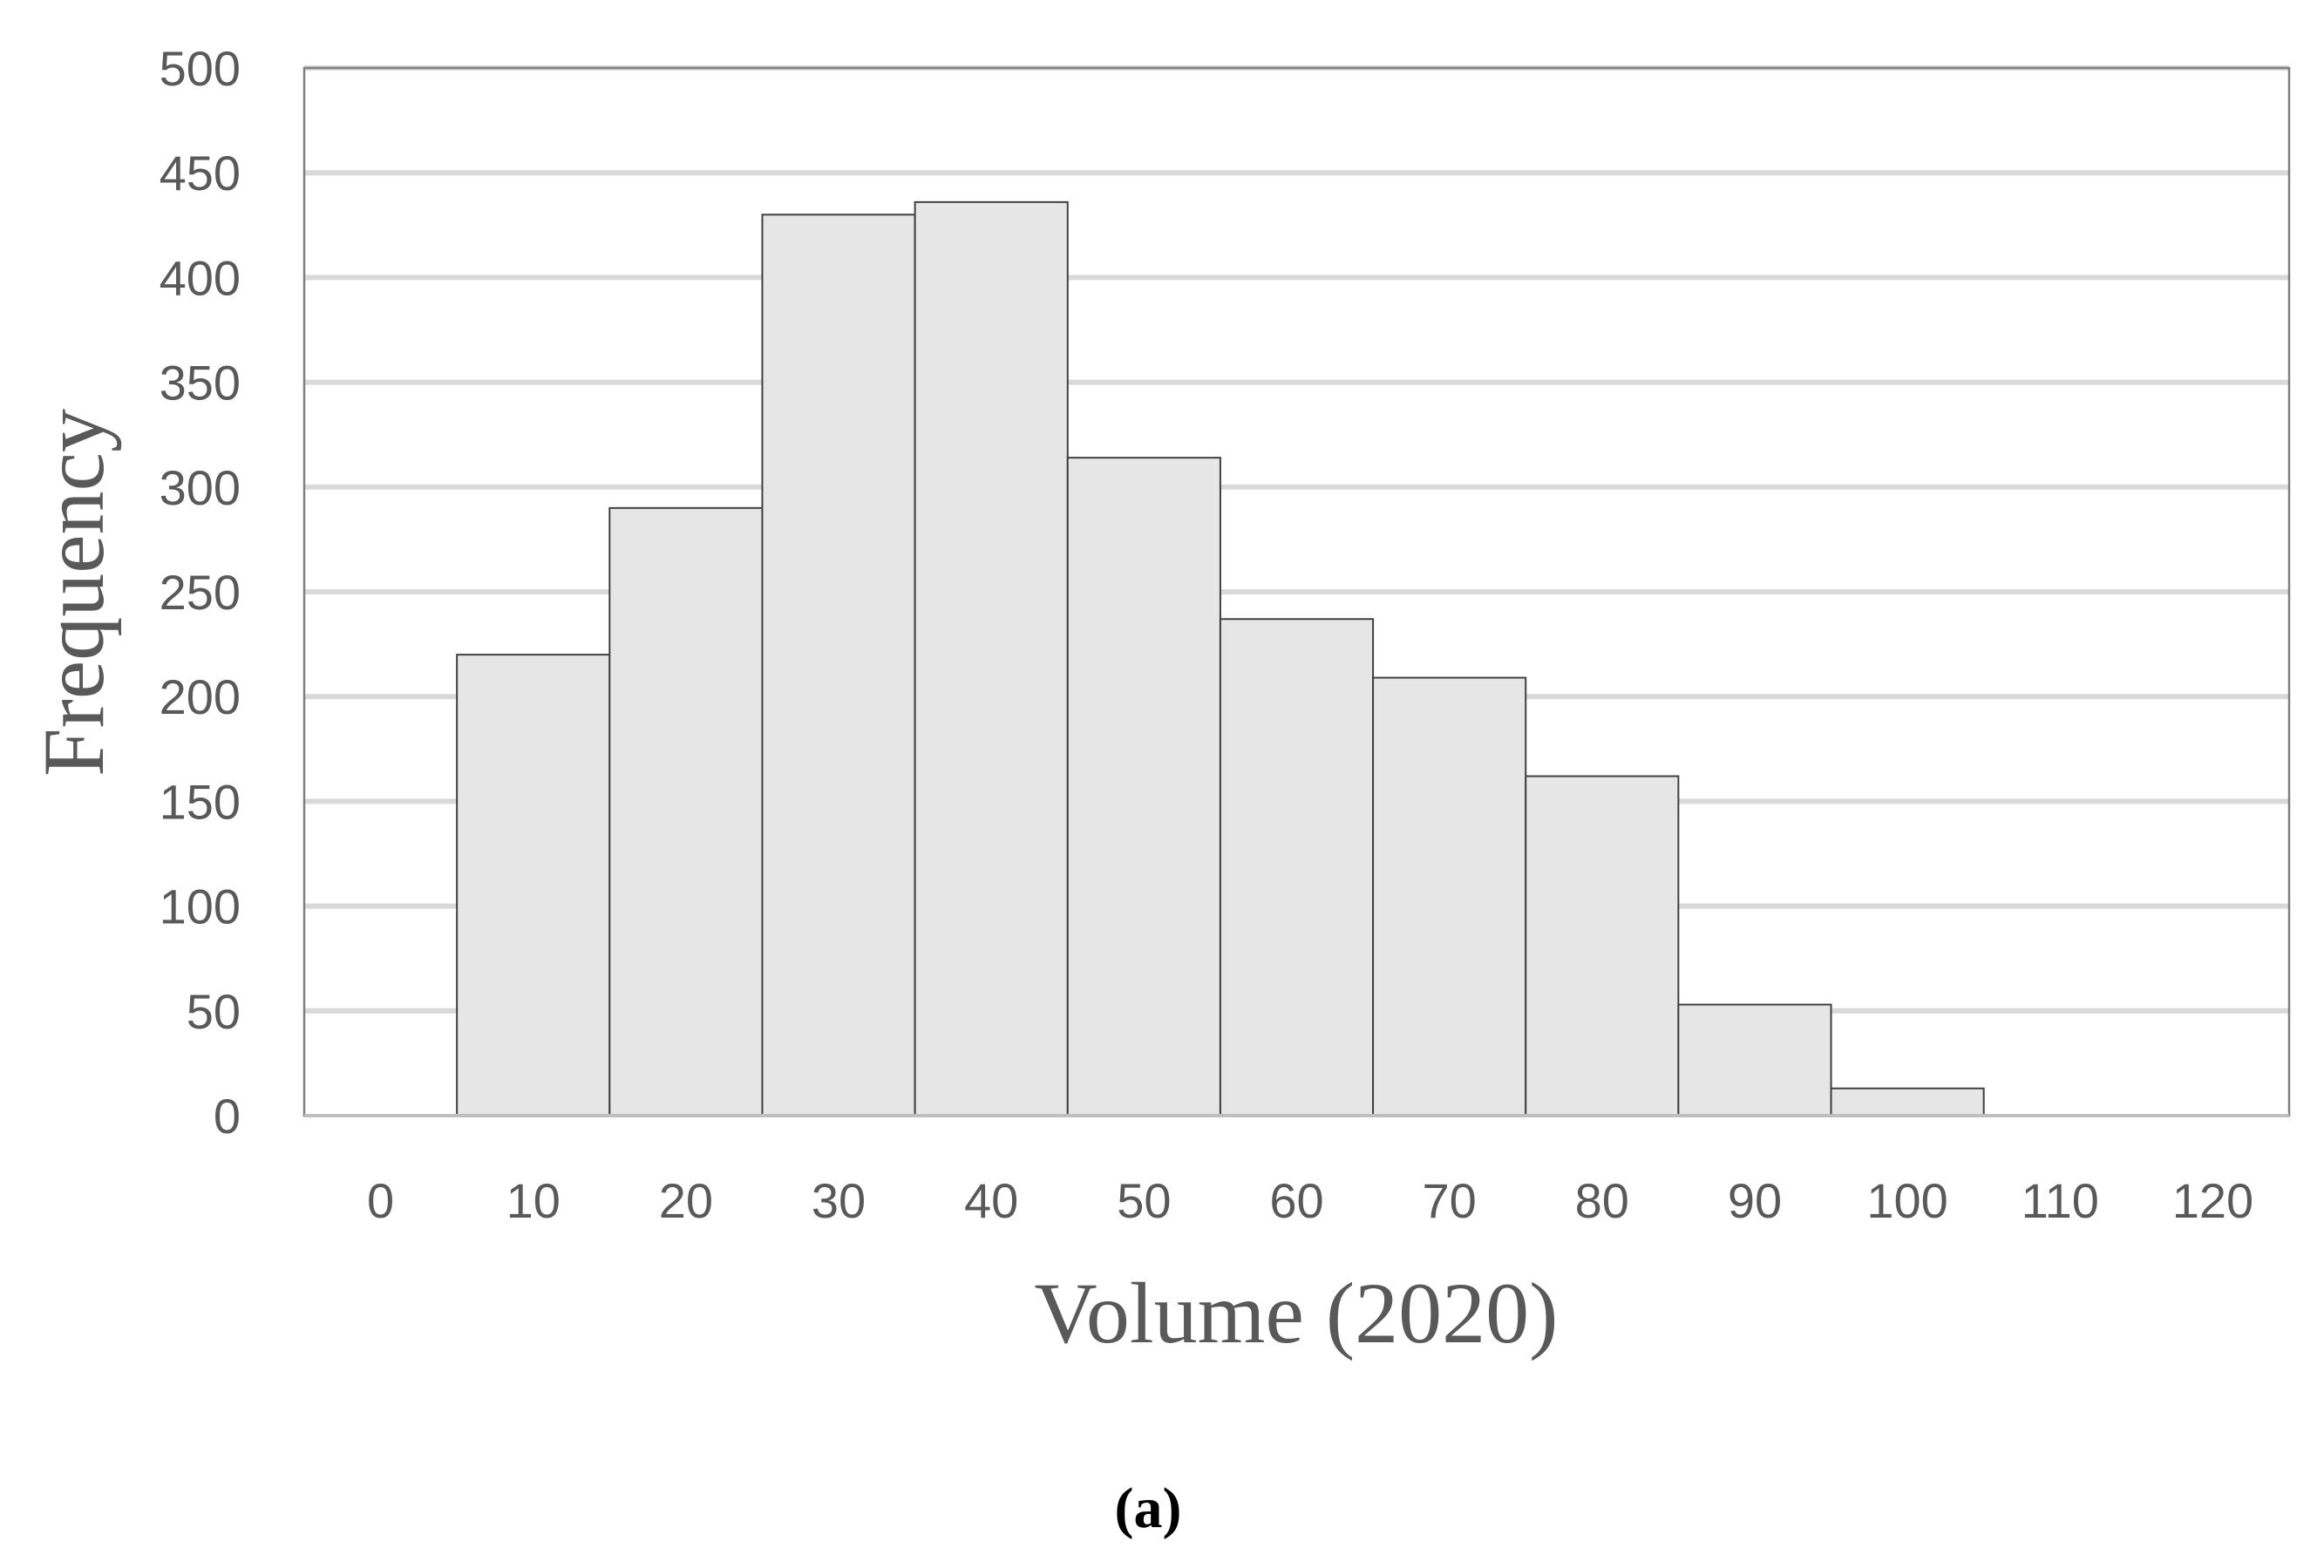 The image size is (2324, 1568). Describe the element at coordinates (73, 593) in the screenshot. I see `y-axis-title: Frequency` at that location.